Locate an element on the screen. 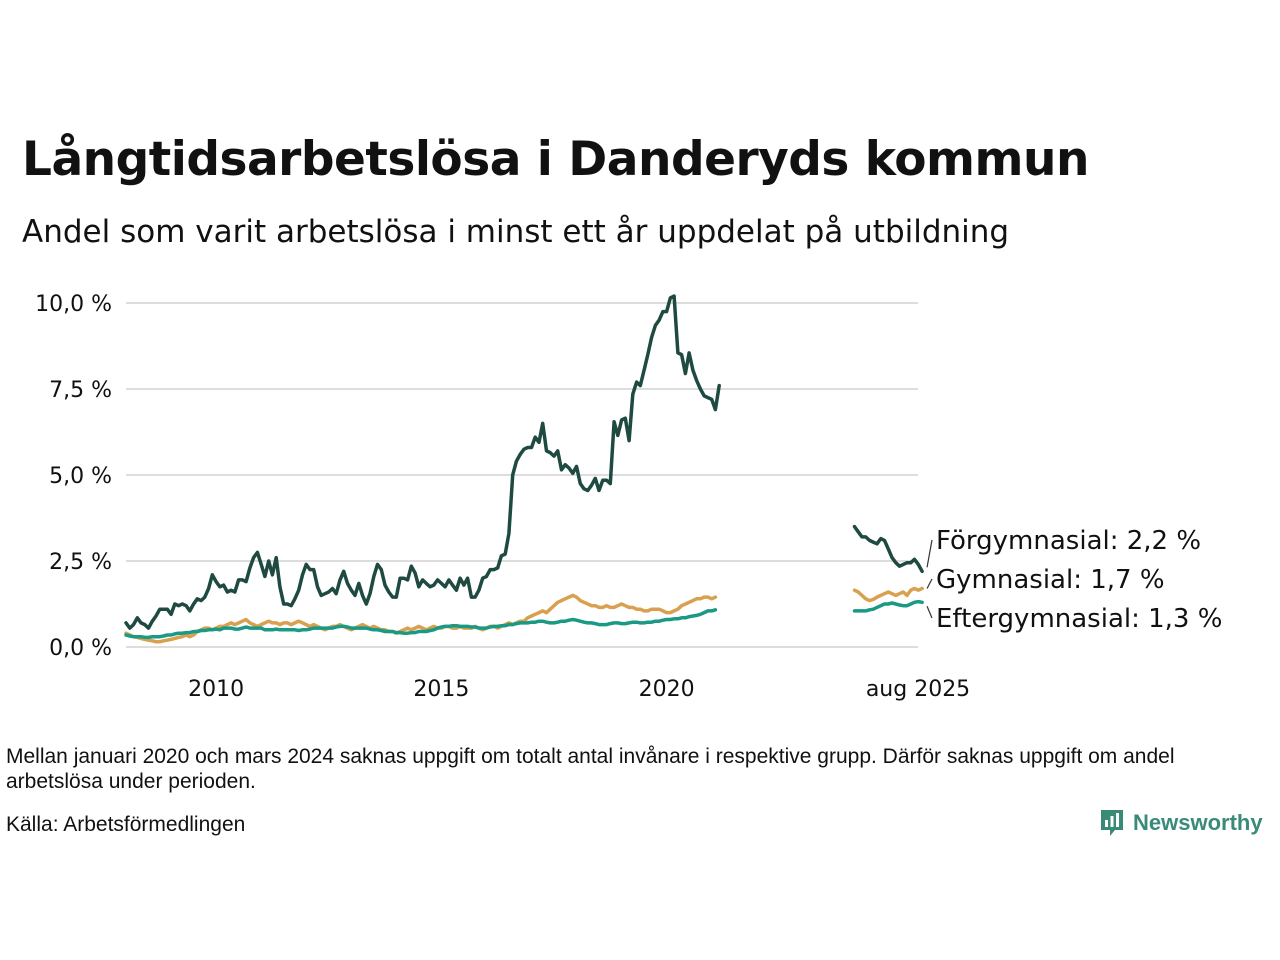 The width and height of the screenshot is (1280, 960). y-tick-label: 10,0 % is located at coordinates (73, 304).